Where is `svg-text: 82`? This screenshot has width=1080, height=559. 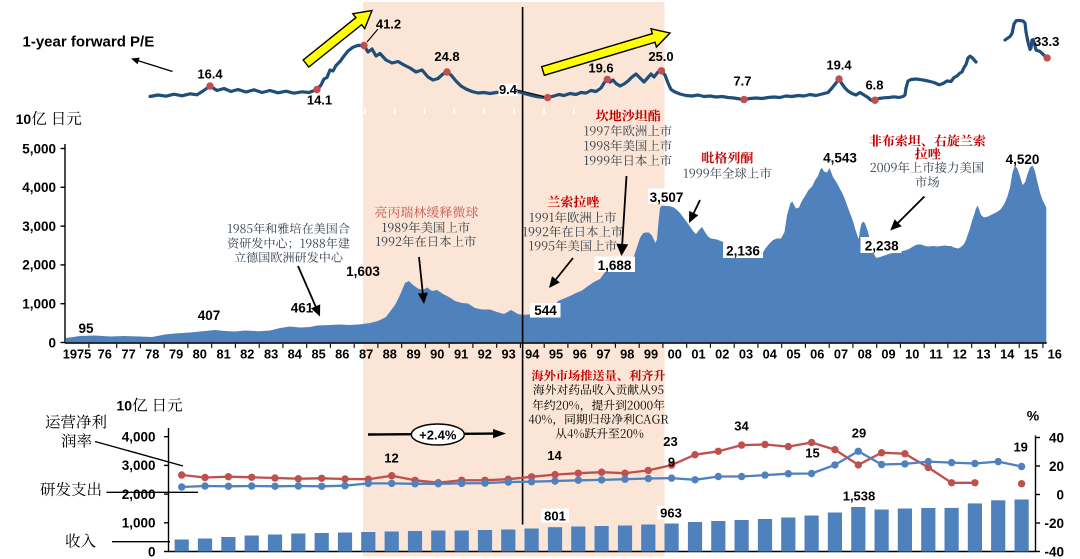 svg-text: 82 is located at coordinates (247, 353).